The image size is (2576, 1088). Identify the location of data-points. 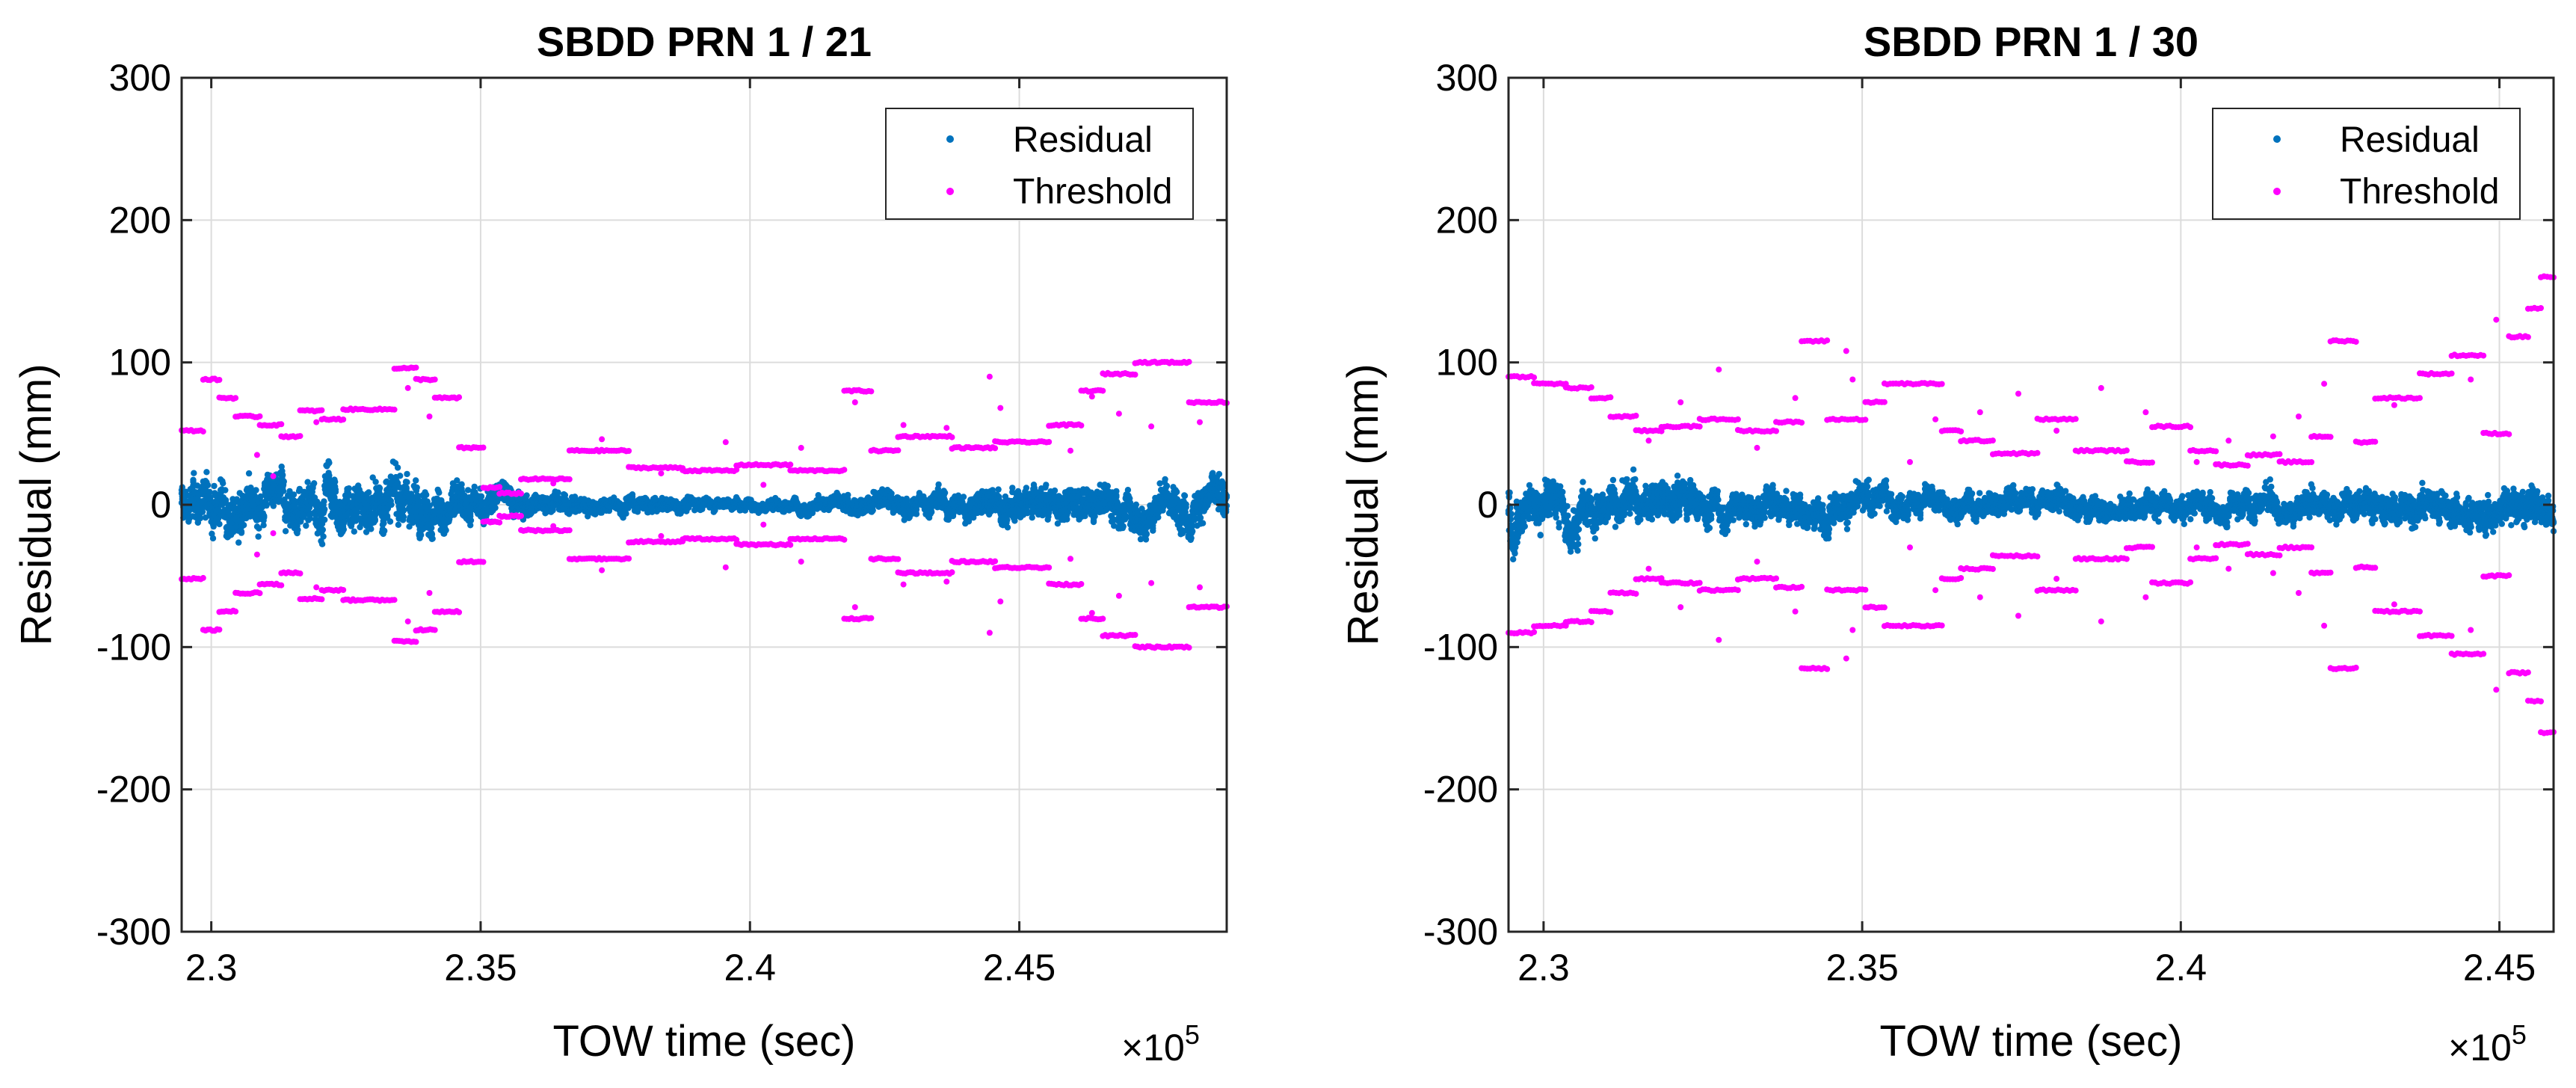
(704, 505).